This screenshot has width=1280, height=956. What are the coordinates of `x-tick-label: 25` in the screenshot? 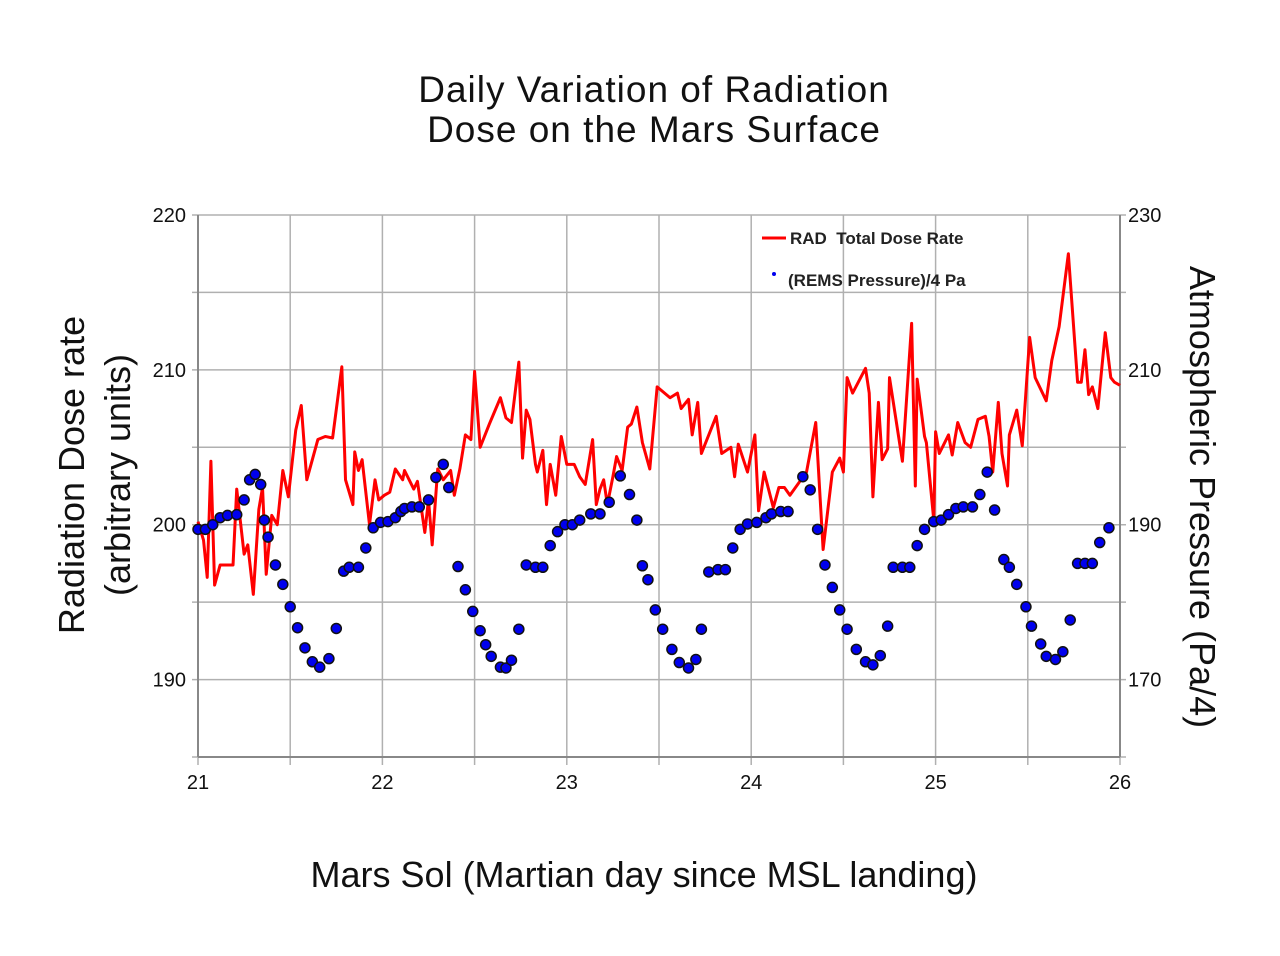 It's located at (935, 783).